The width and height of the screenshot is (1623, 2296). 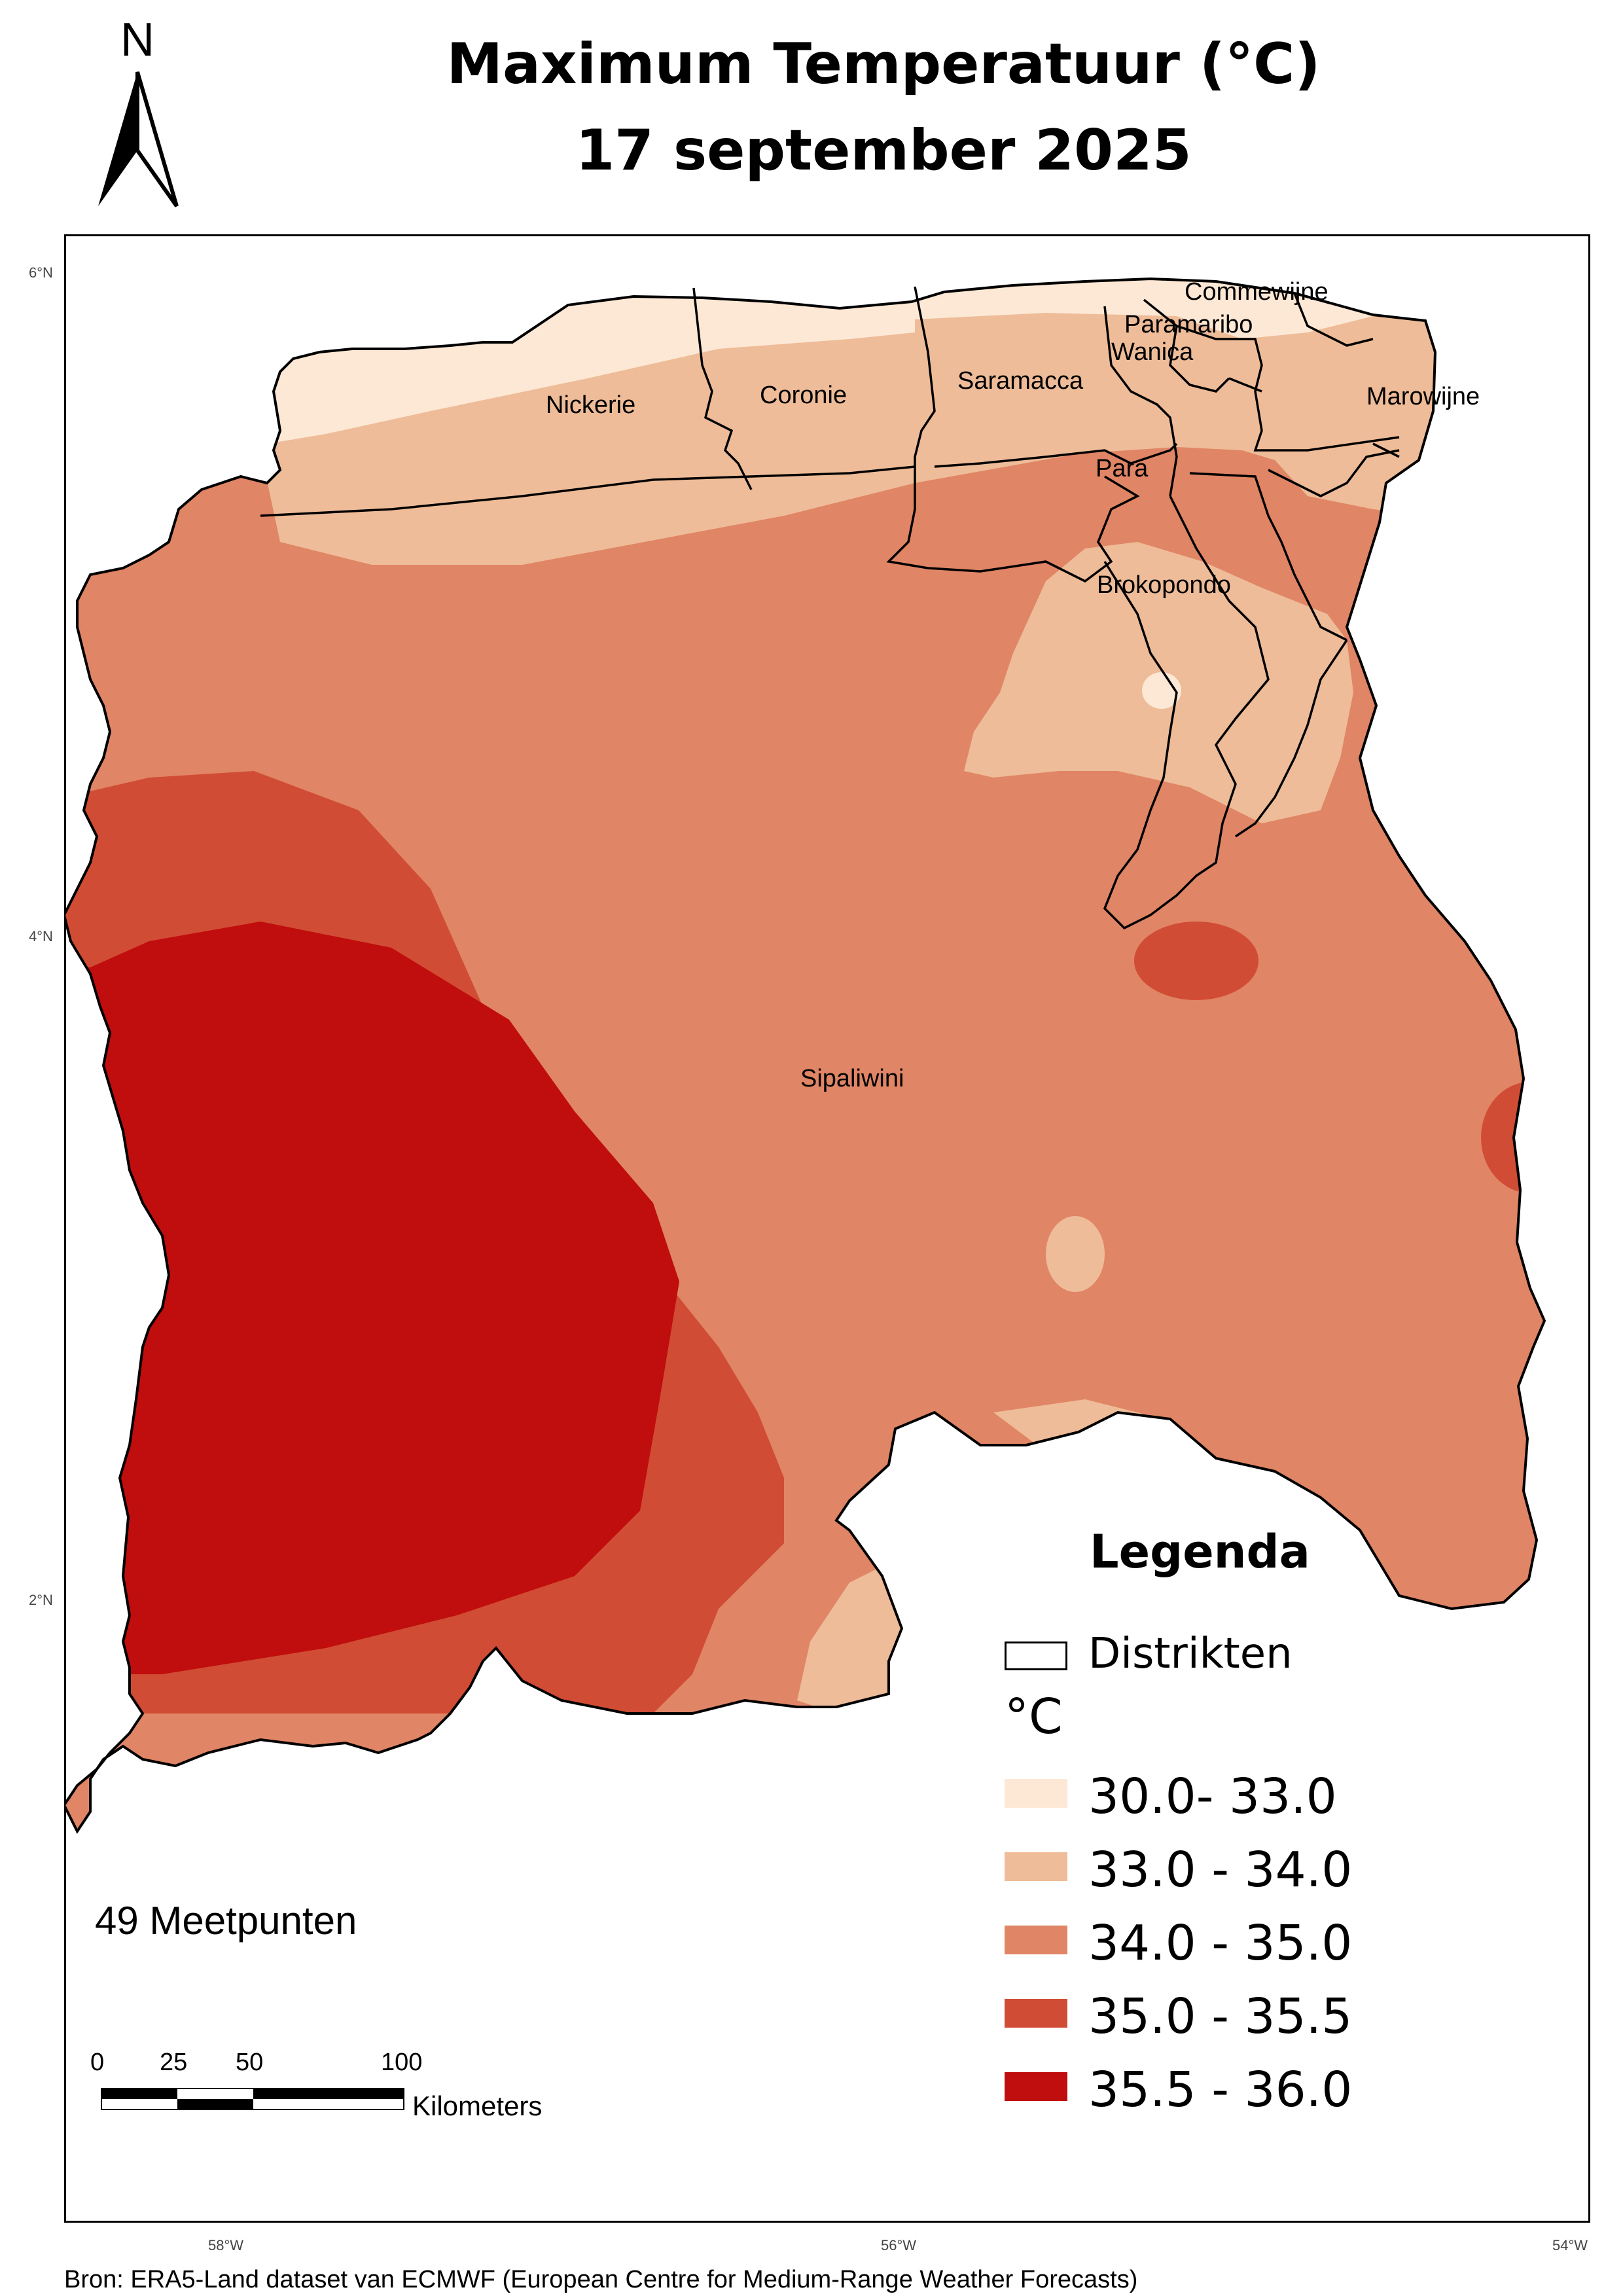 What do you see at coordinates (138, 139) in the screenshot?
I see `north-arrow-icon` at bounding box center [138, 139].